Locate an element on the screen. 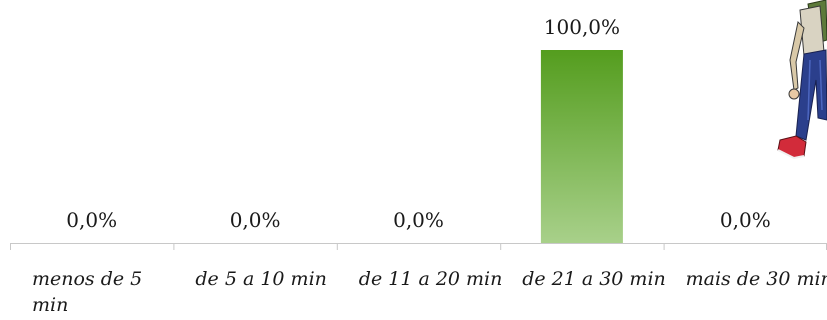  data-label: 100,0% is located at coordinates (582, 27).